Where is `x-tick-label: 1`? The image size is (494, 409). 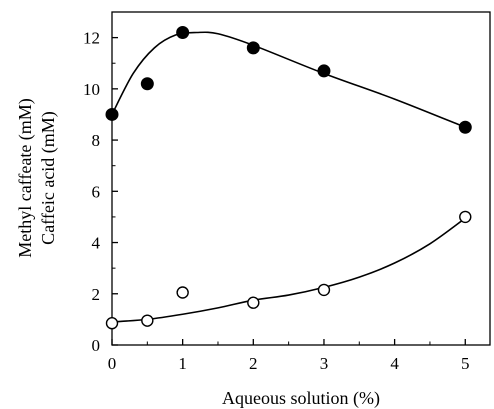 x-tick-label: 1 is located at coordinates (182, 363).